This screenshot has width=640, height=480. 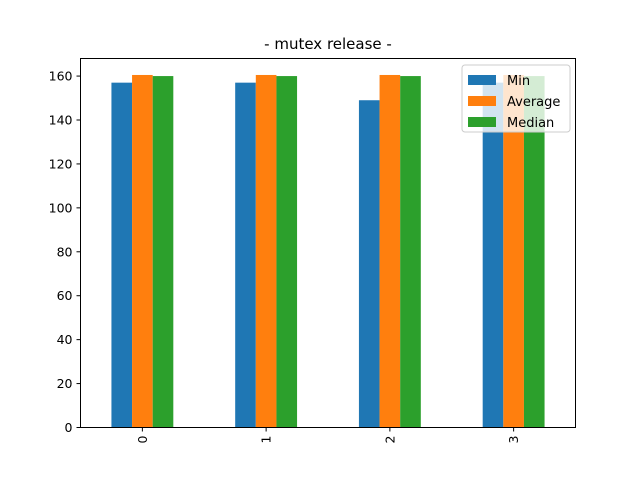 I want to click on x-axis: 0 1 2 3, so click(x=328, y=435).